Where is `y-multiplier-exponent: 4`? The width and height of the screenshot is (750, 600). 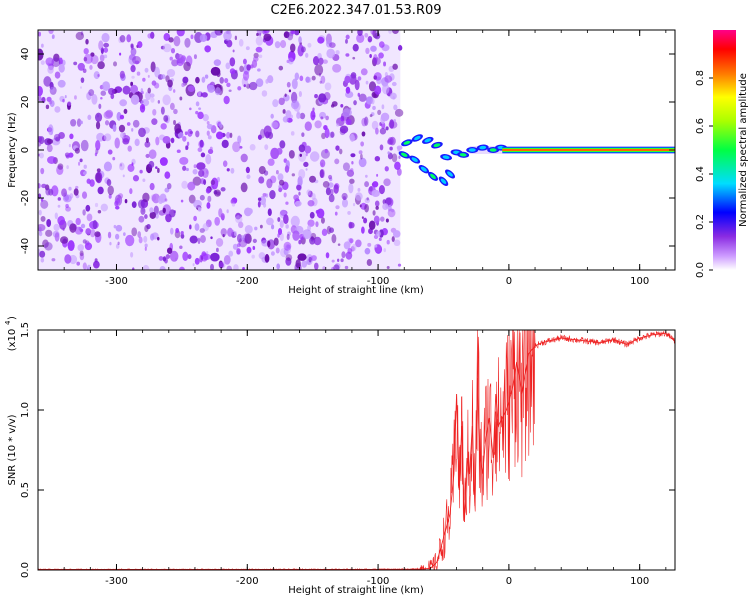 y-multiplier-exponent: 4 is located at coordinates (8, 322).